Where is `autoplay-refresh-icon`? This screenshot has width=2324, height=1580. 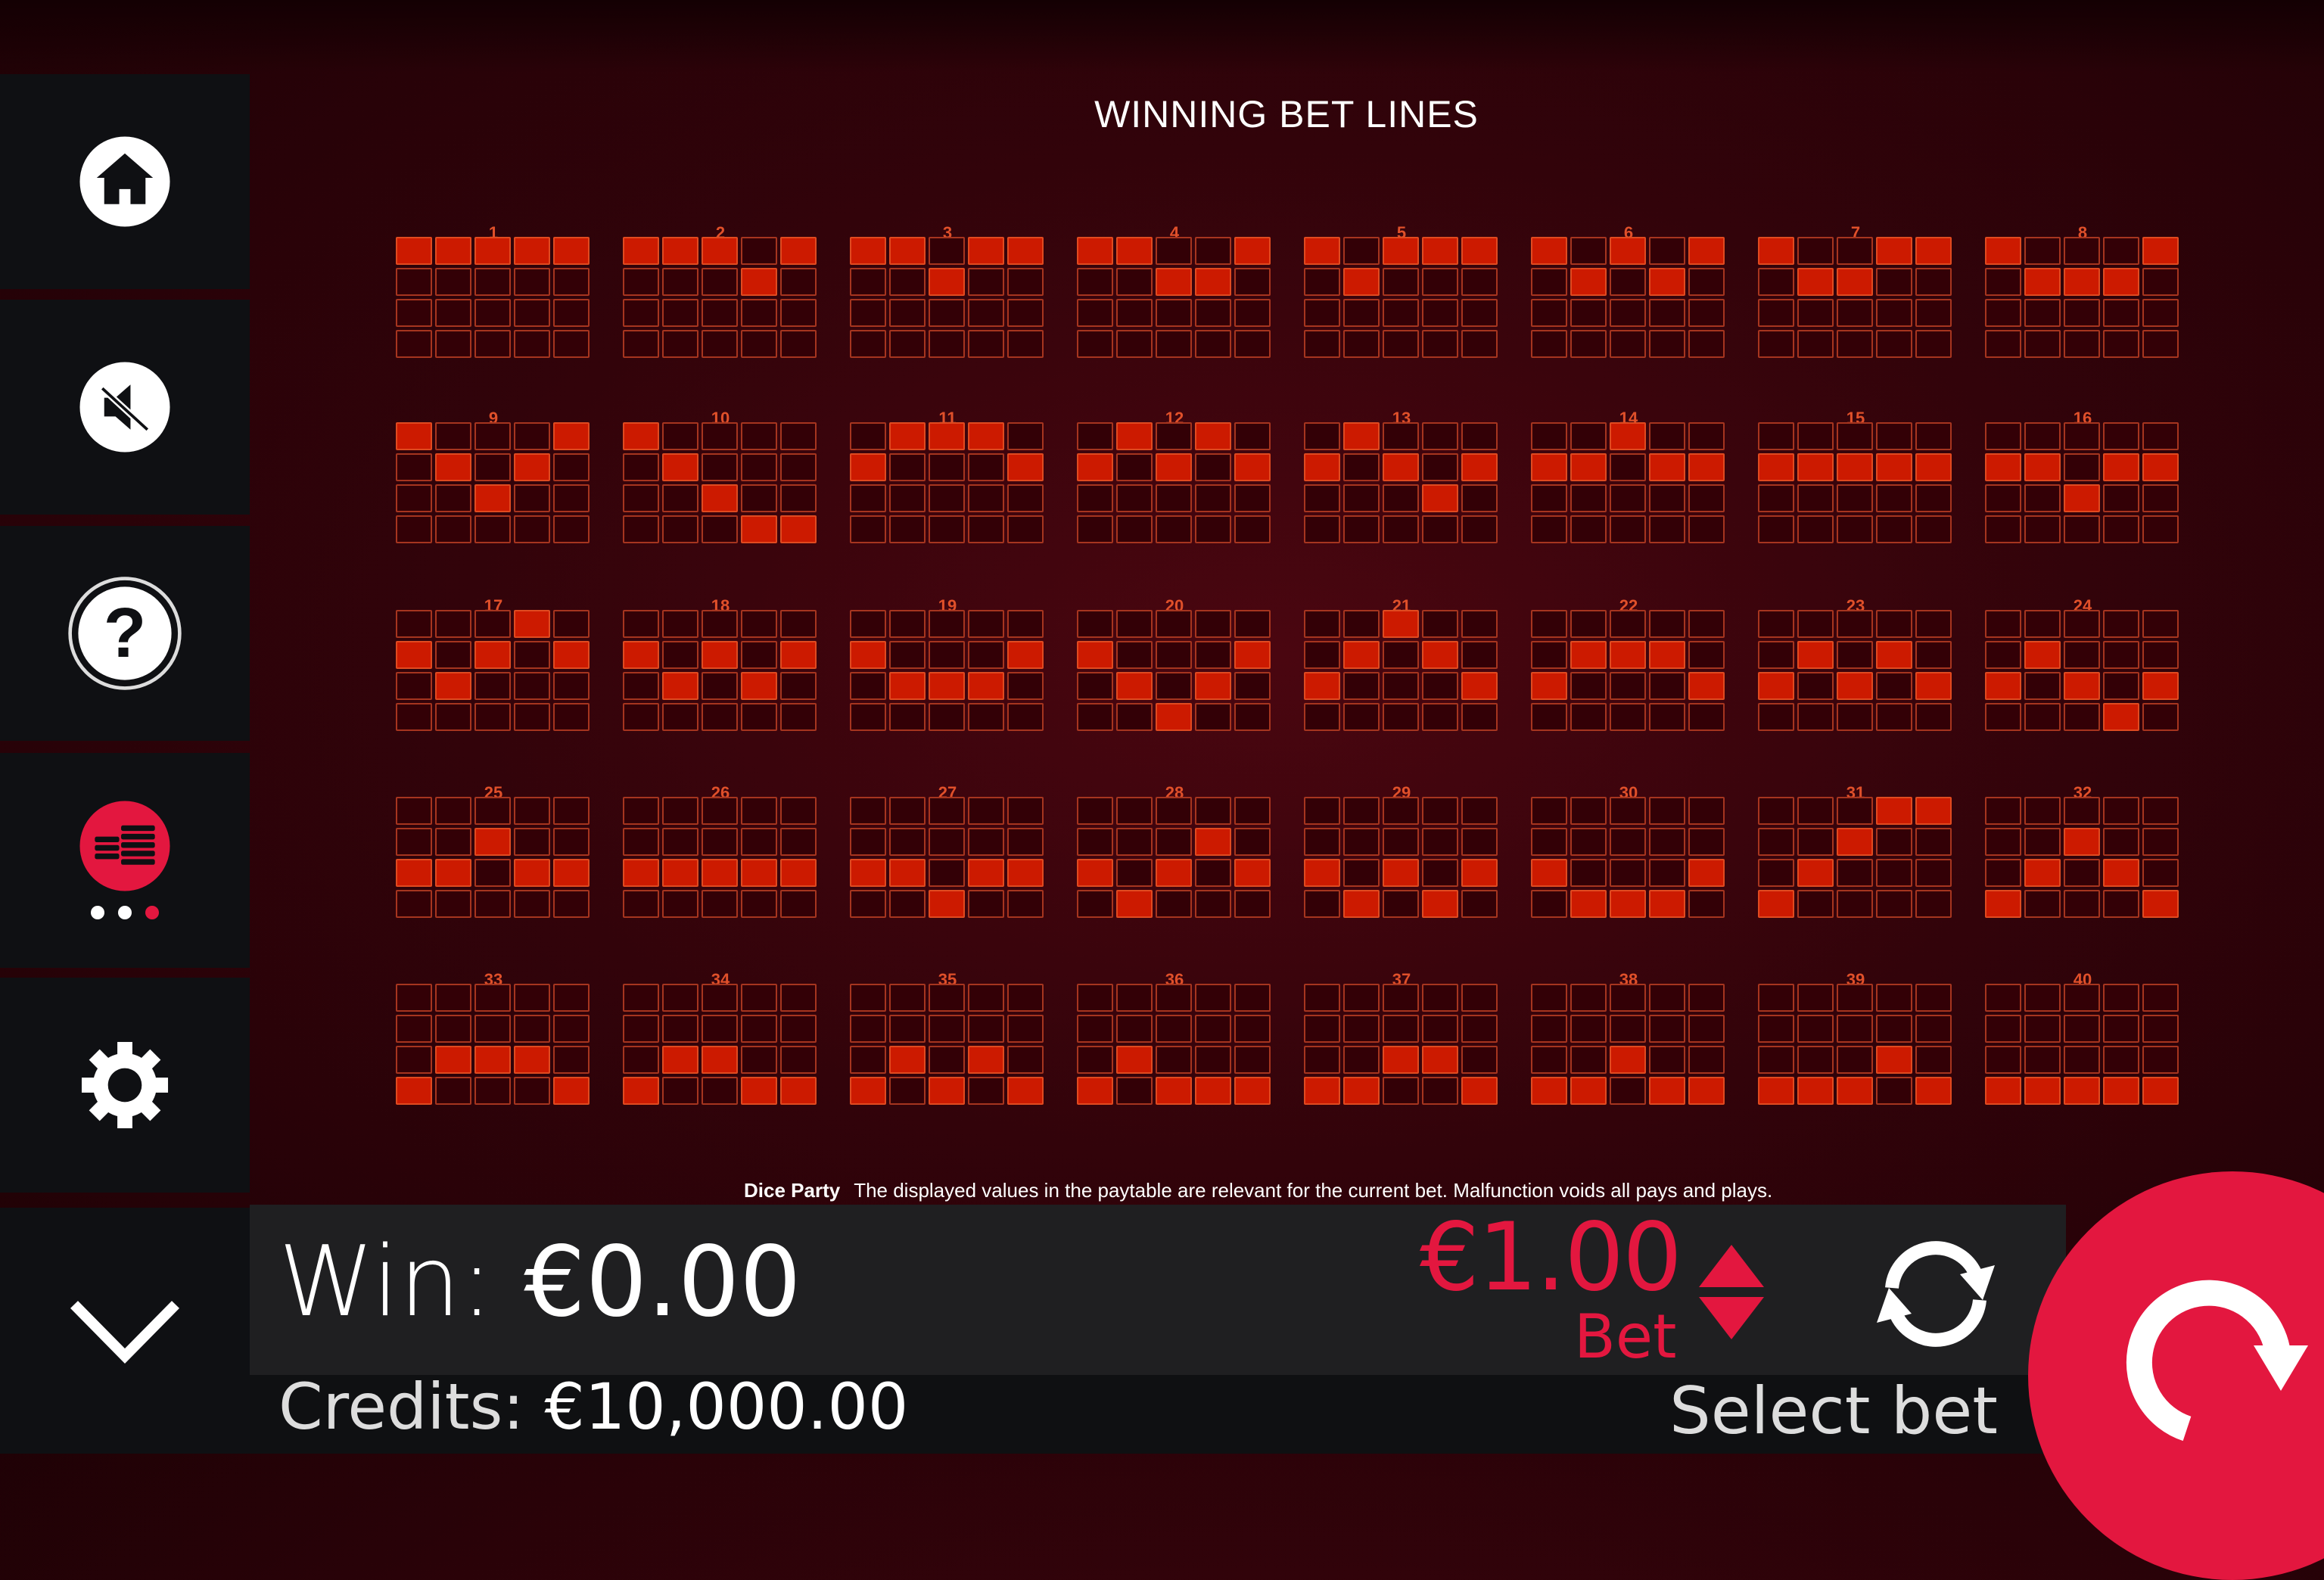 autoplay-refresh-icon is located at coordinates (1935, 1294).